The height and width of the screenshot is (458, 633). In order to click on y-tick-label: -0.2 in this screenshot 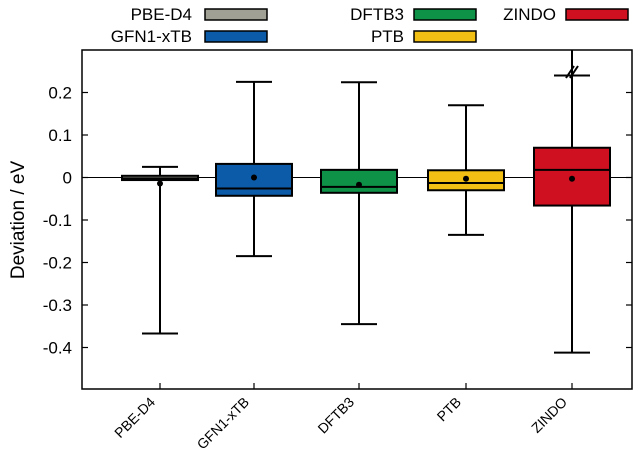, I will do `click(57, 263)`.